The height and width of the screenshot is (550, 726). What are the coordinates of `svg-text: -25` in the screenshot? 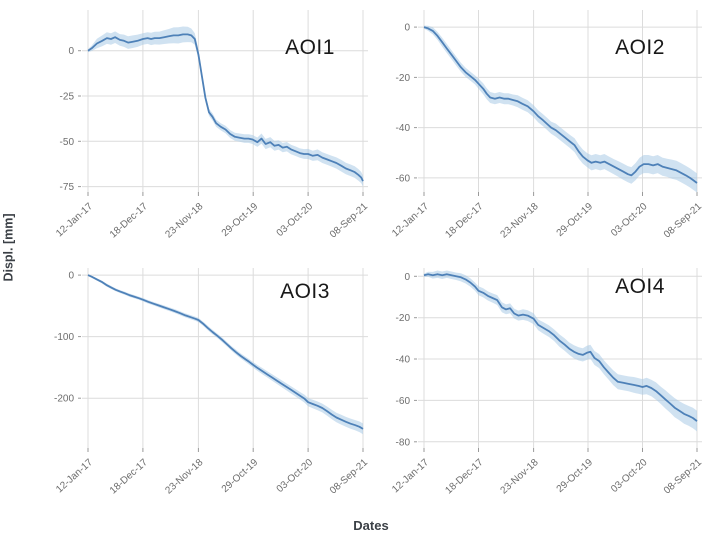 It's located at (67, 97).